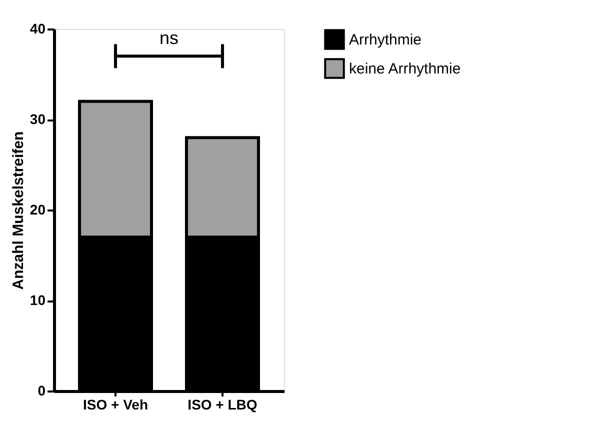 The height and width of the screenshot is (423, 615). I want to click on y-axis-title: Anzahl Muskelstreifen, so click(18, 210).